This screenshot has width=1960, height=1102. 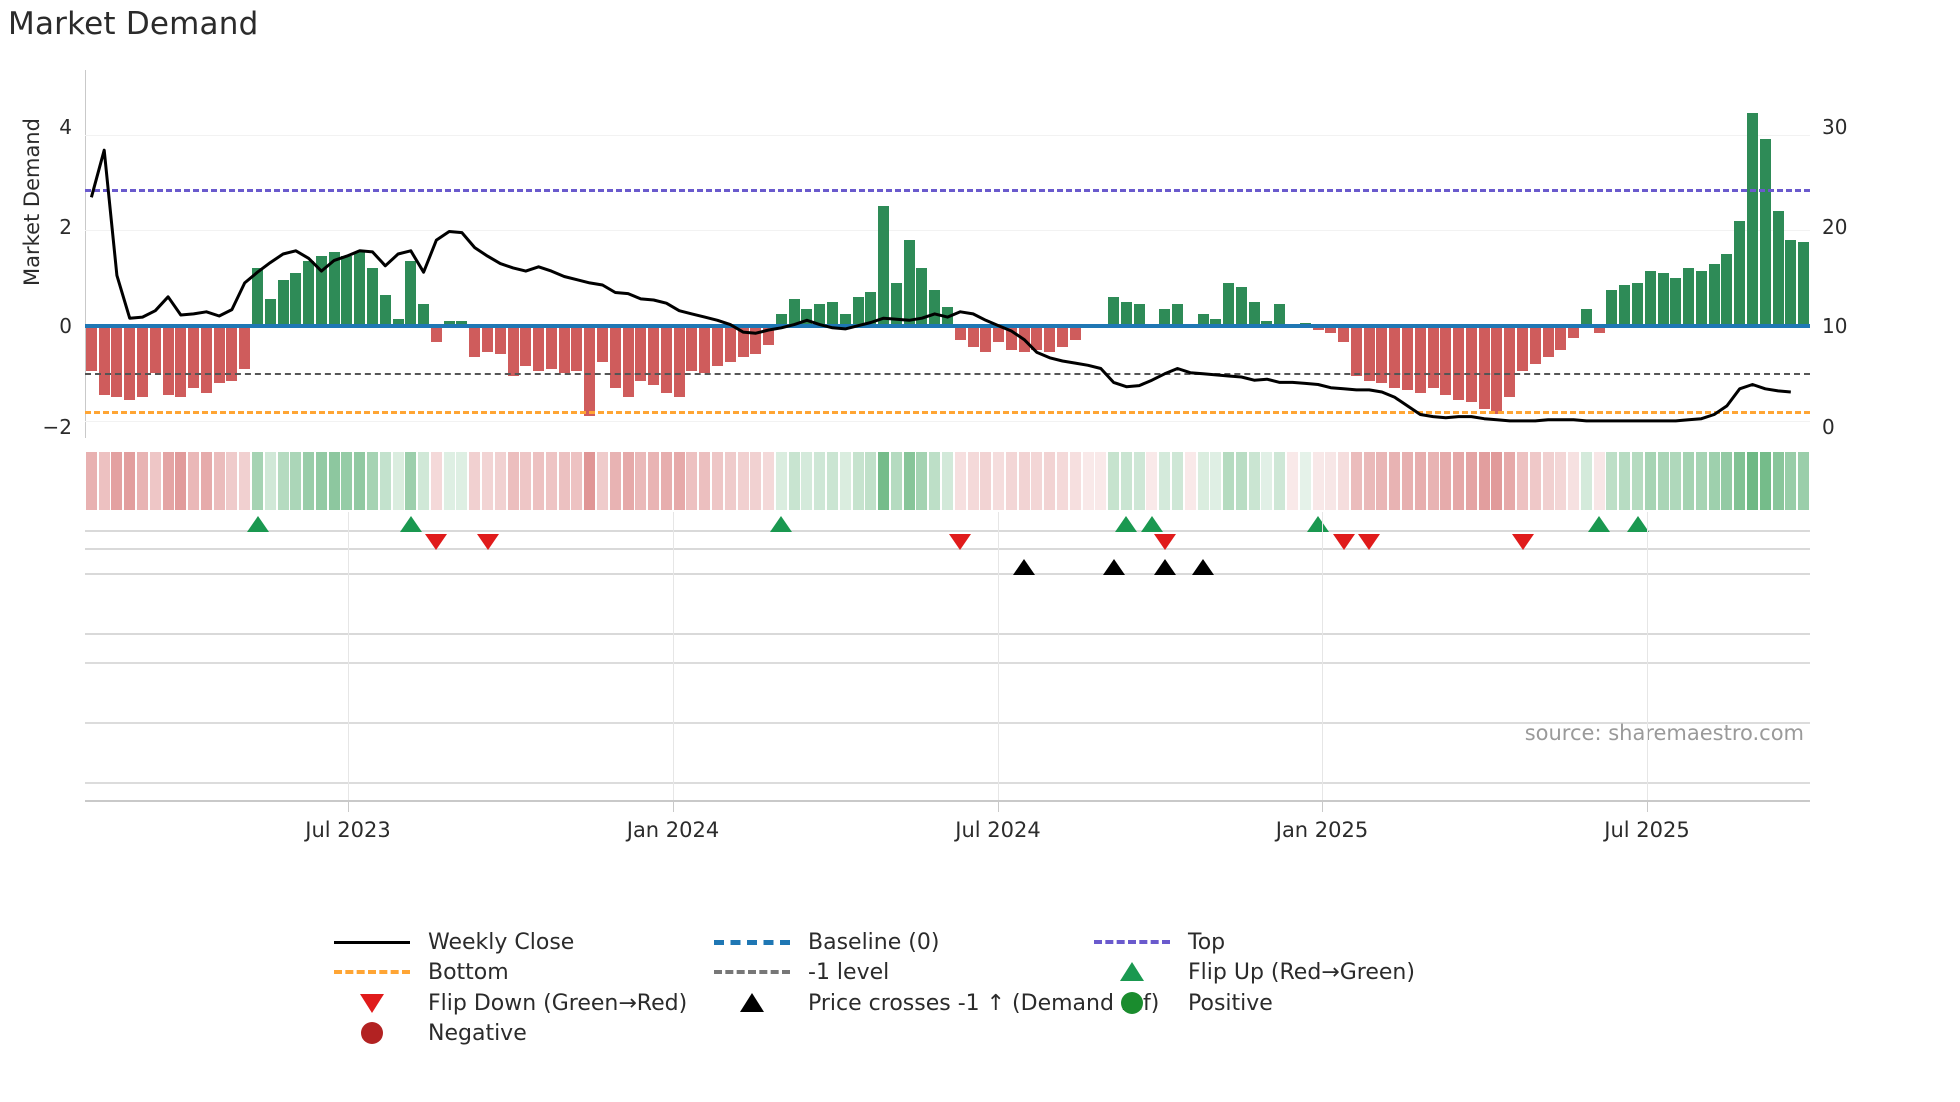 I want to click on y-tick-right-1: 20, so click(x=1835, y=227).